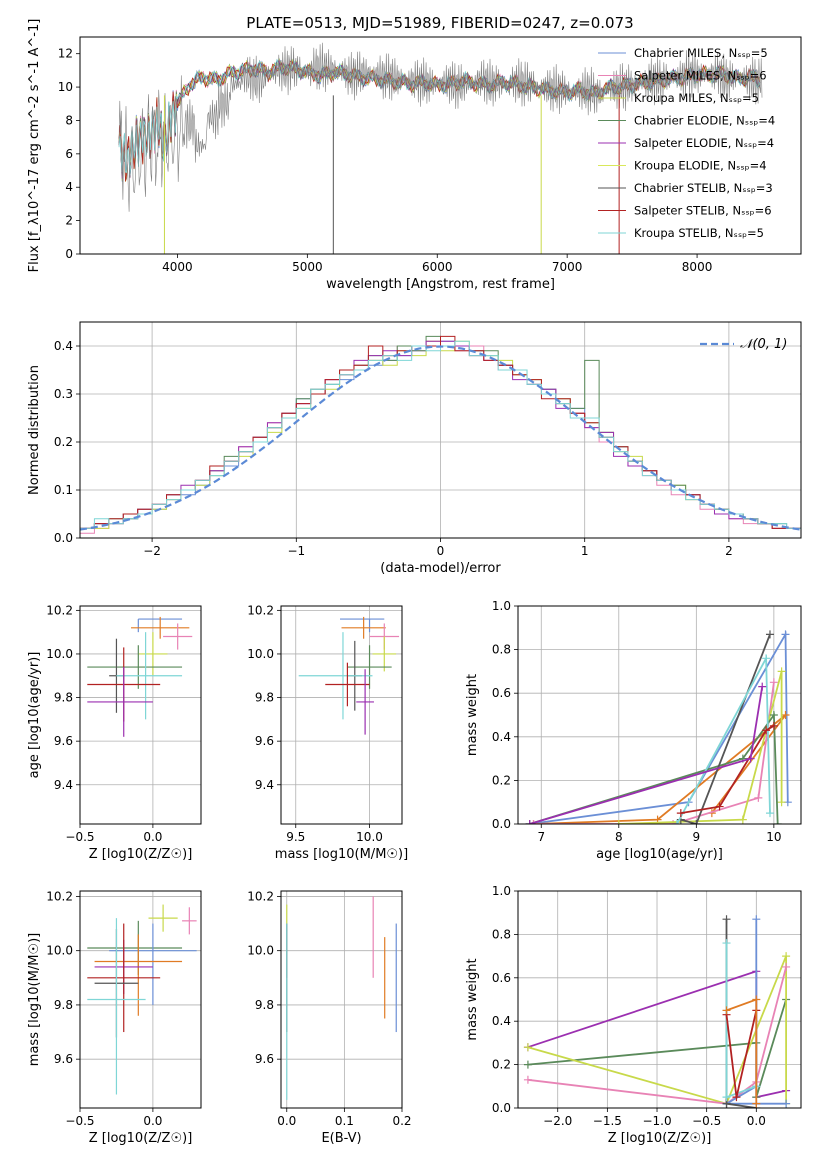  Describe the element at coordinates (699, 233) in the screenshot. I see `legend-label: Kroupa STELIB, Nₛₛₚ=5` at that location.